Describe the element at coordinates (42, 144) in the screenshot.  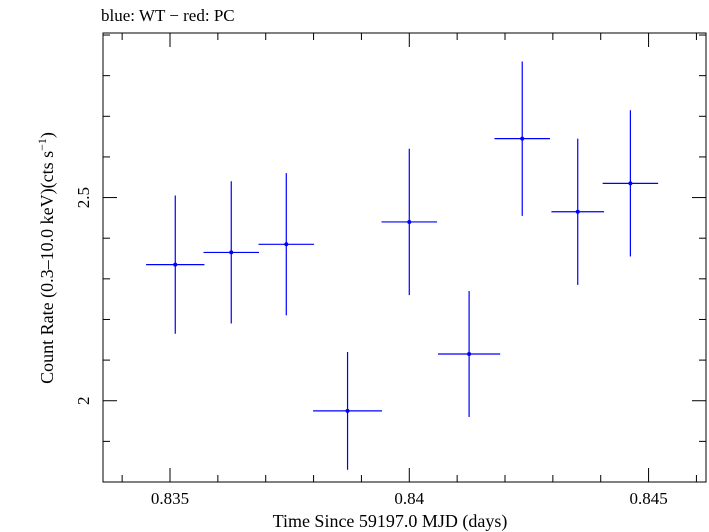
I see `y-axis-label-superscript: −1` at that location.